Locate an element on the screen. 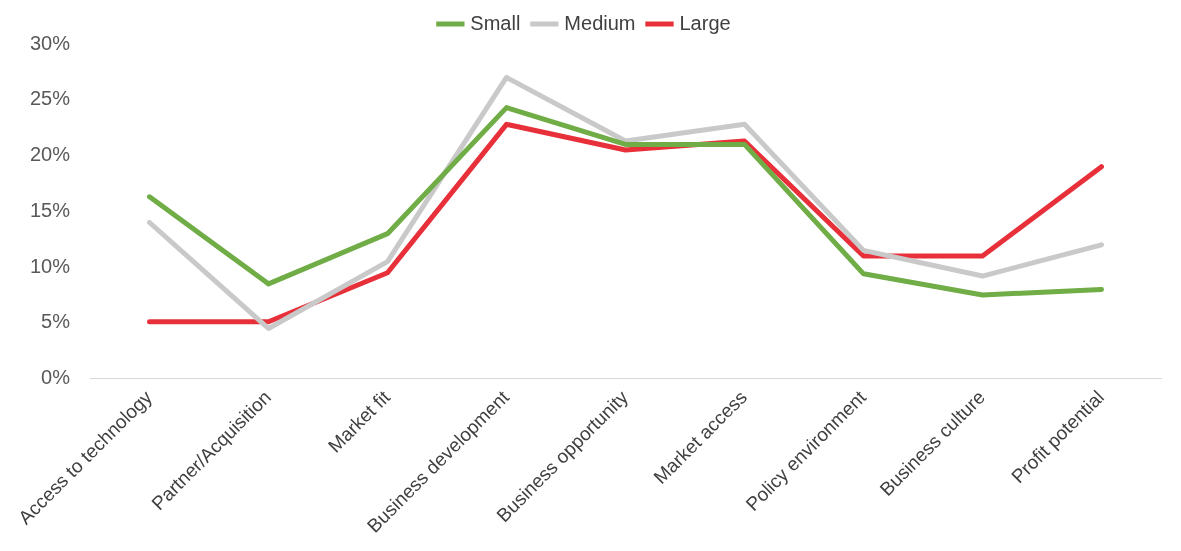  legend-label: Large is located at coordinates (705, 22).